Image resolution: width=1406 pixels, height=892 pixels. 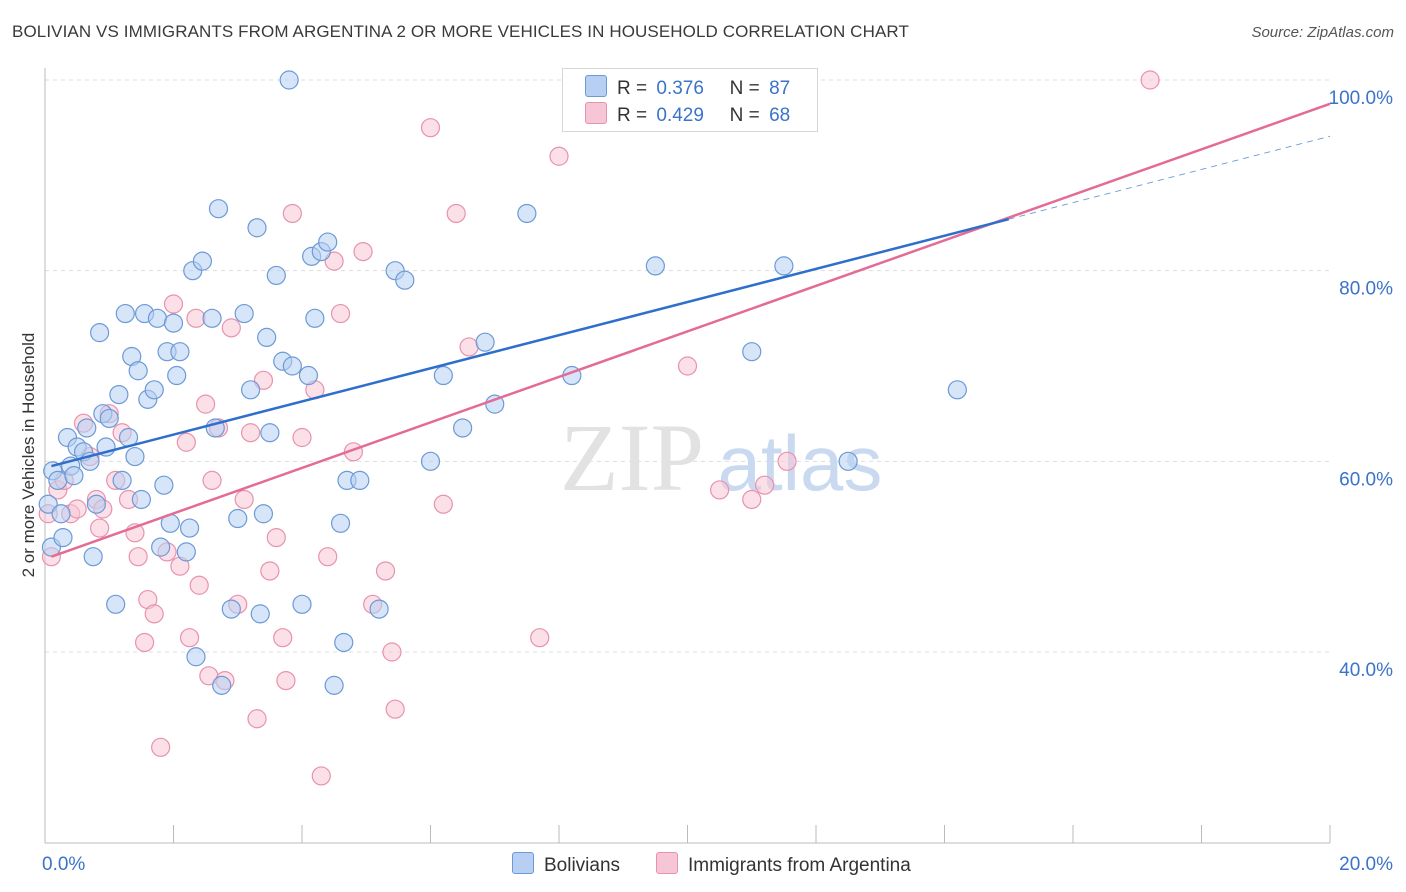 What do you see at coordinates (744, 88) in the screenshot?
I see `legend-n-label: N =` at bounding box center [744, 88].